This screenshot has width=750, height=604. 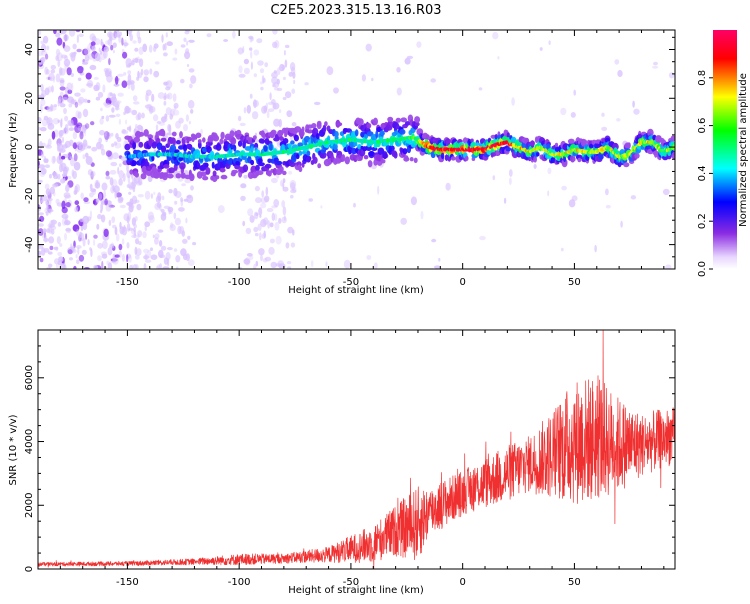 What do you see at coordinates (702, 78) in the screenshot?
I see `colorbar-tick-label: 0.8` at bounding box center [702, 78].